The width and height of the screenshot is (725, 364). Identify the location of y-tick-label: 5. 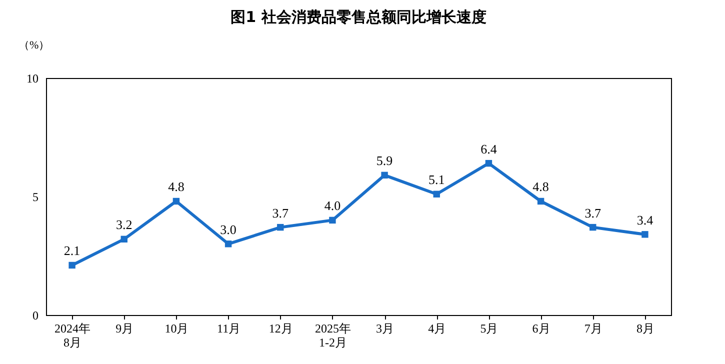
(35, 197).